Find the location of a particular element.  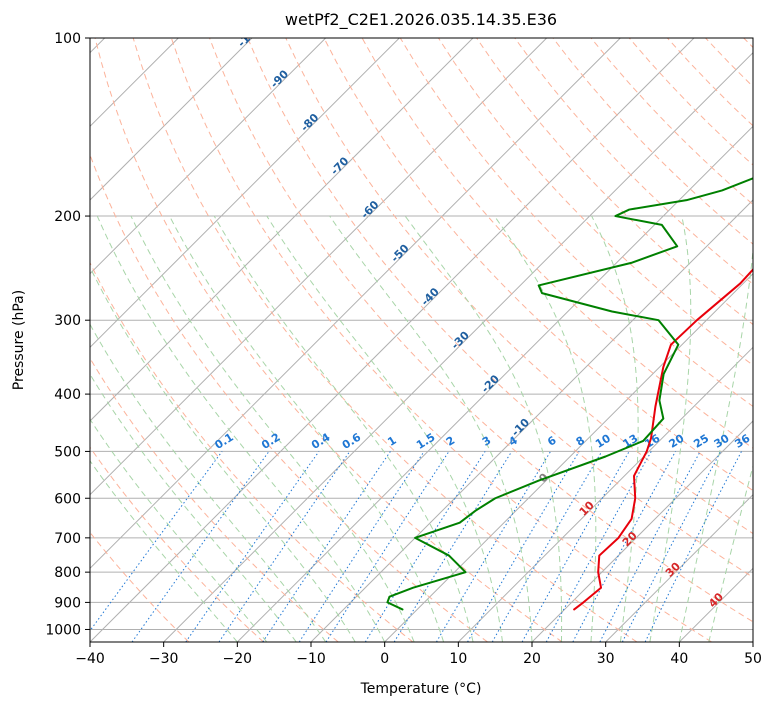

x-tick-label: −10 is located at coordinates (311, 659).